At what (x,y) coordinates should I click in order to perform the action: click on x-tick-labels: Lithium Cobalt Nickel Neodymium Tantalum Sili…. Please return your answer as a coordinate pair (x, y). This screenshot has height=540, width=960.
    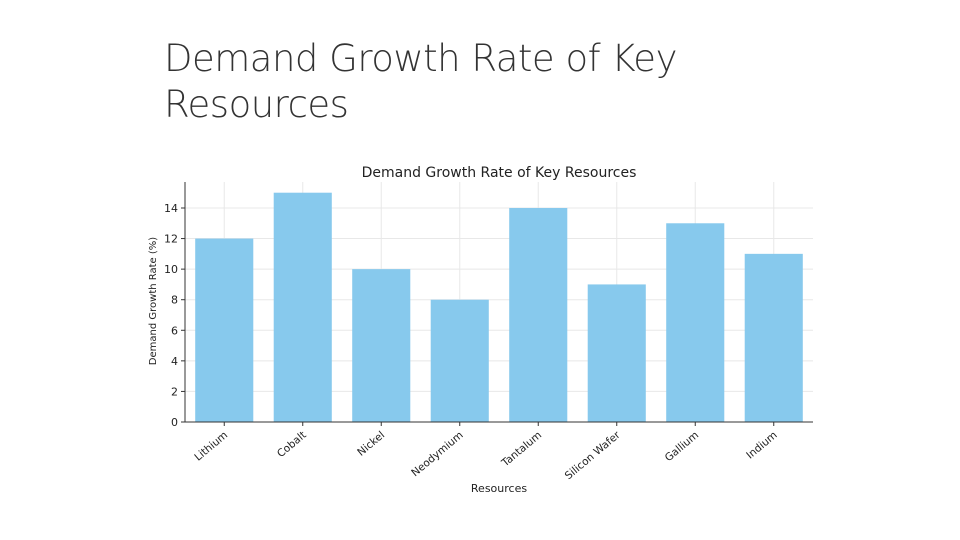
    Looking at the image, I should click on (486, 452).